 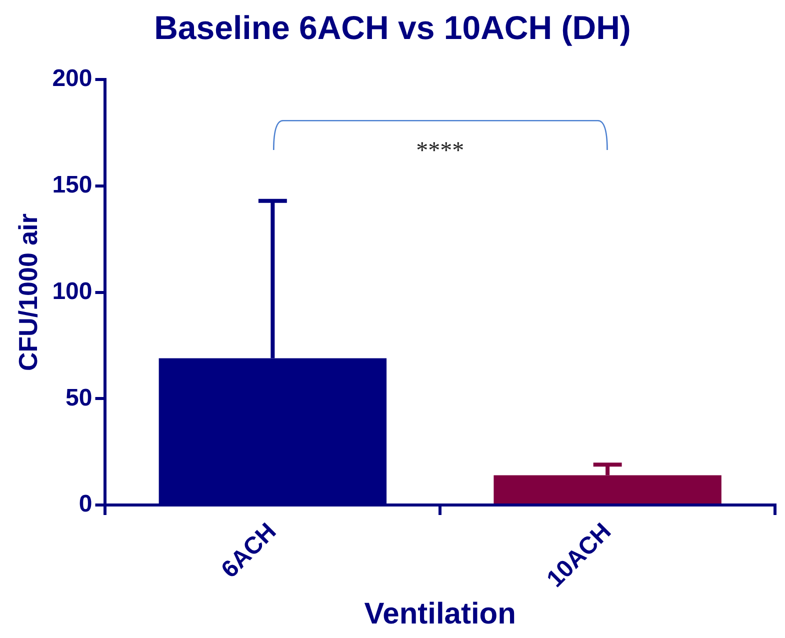 What do you see at coordinates (85, 504) in the screenshot?
I see `y-tick-label: 0` at bounding box center [85, 504].